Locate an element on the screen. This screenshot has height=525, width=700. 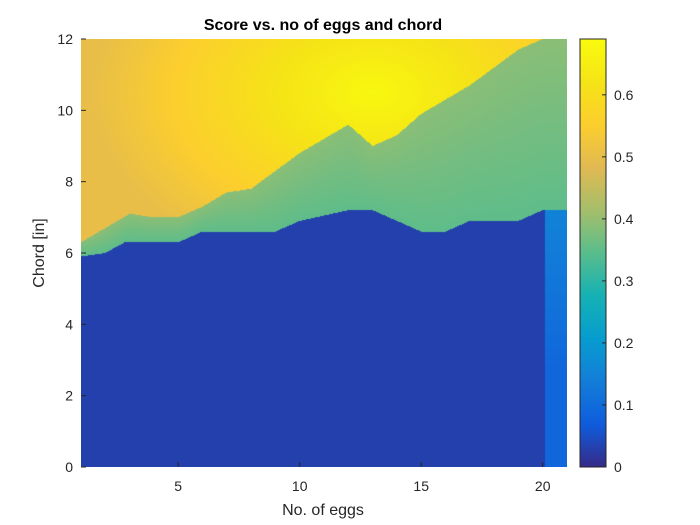
colorbar-tick-label: 0.3 is located at coordinates (624, 281).